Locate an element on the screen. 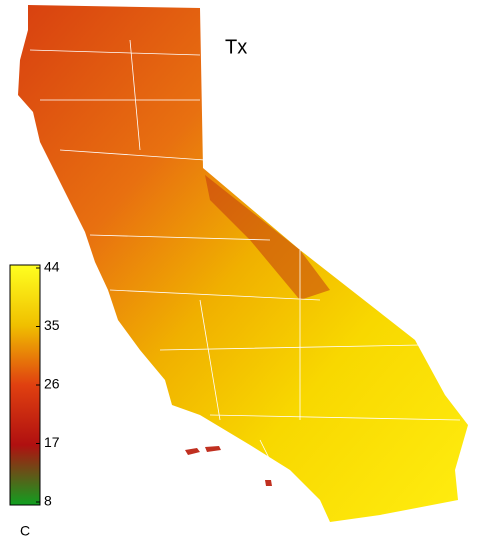 Image resolution: width=500 pixels, height=550 pixels. colorbar-tick-label: 44 is located at coordinates (52, 267).